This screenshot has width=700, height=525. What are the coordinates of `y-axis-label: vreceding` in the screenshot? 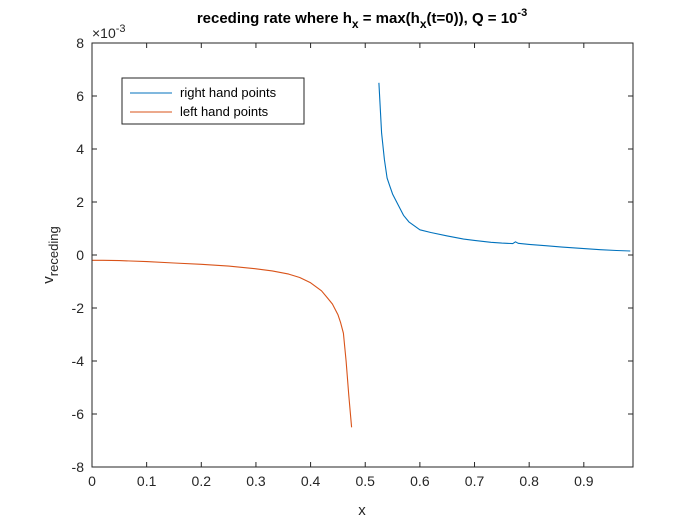 It's located at (50, 254).